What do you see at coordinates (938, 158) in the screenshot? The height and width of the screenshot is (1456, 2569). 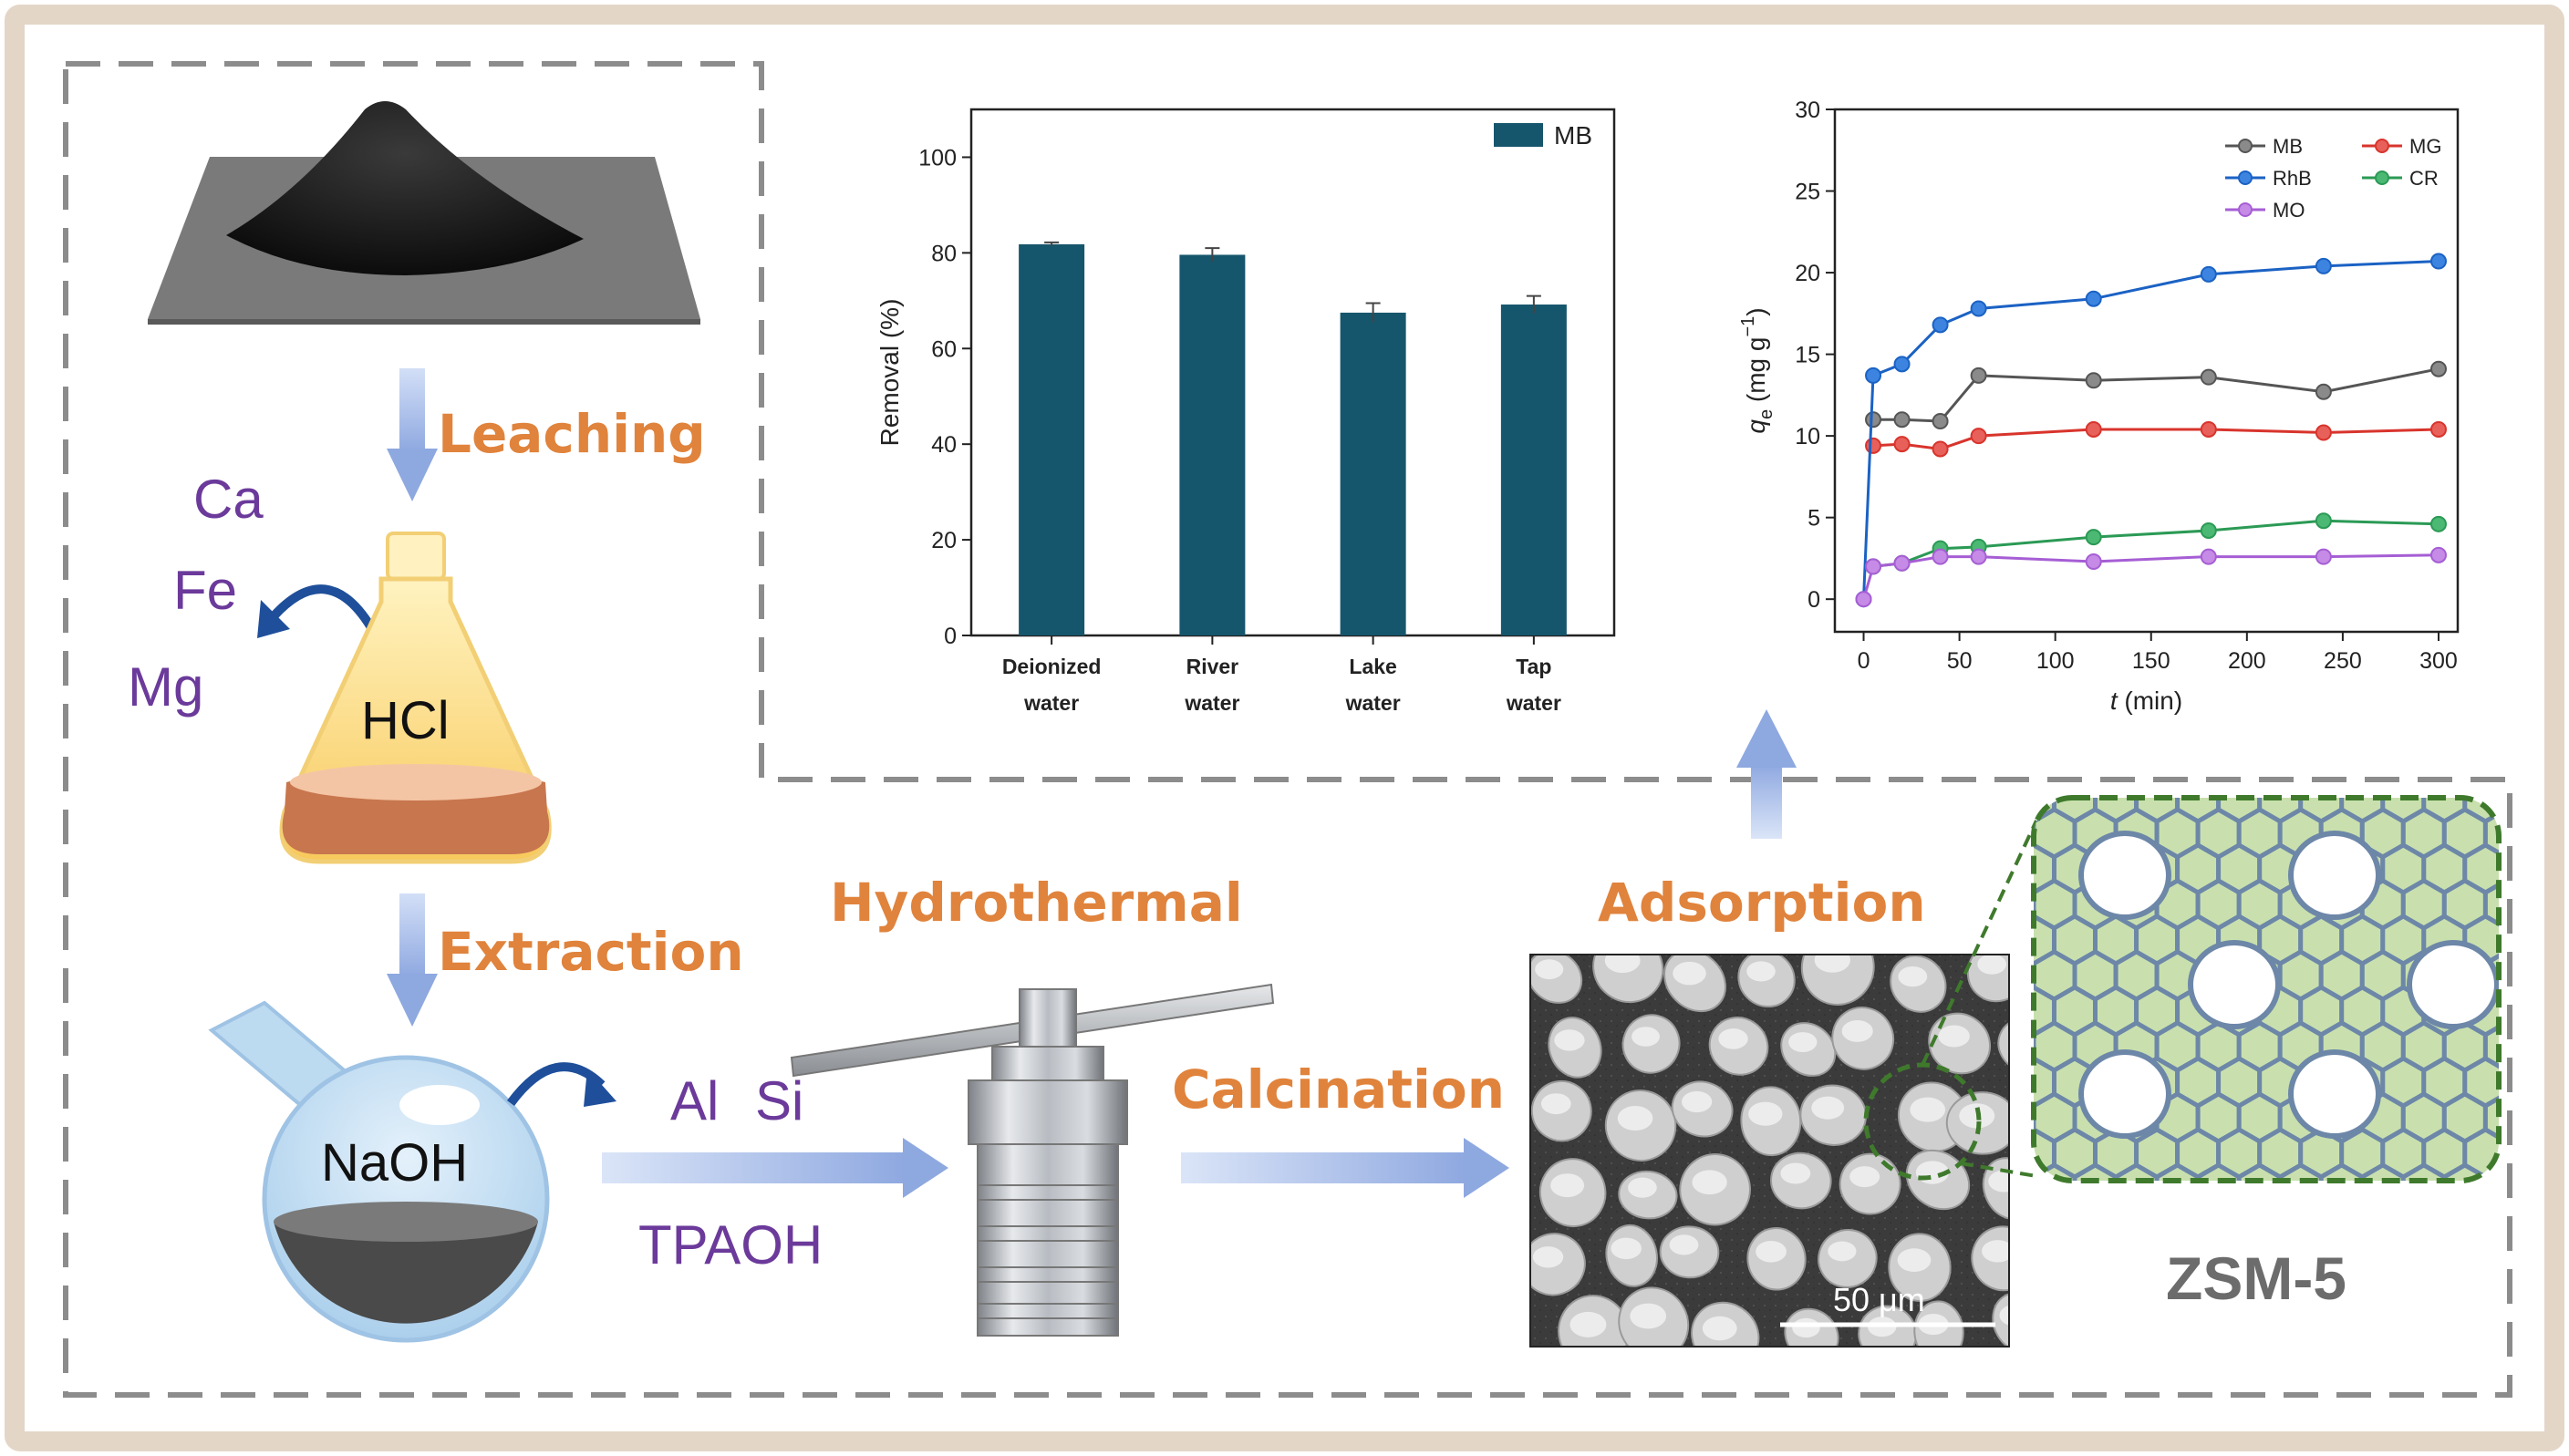 I see `bar-y-tick-label: 100` at bounding box center [938, 158].